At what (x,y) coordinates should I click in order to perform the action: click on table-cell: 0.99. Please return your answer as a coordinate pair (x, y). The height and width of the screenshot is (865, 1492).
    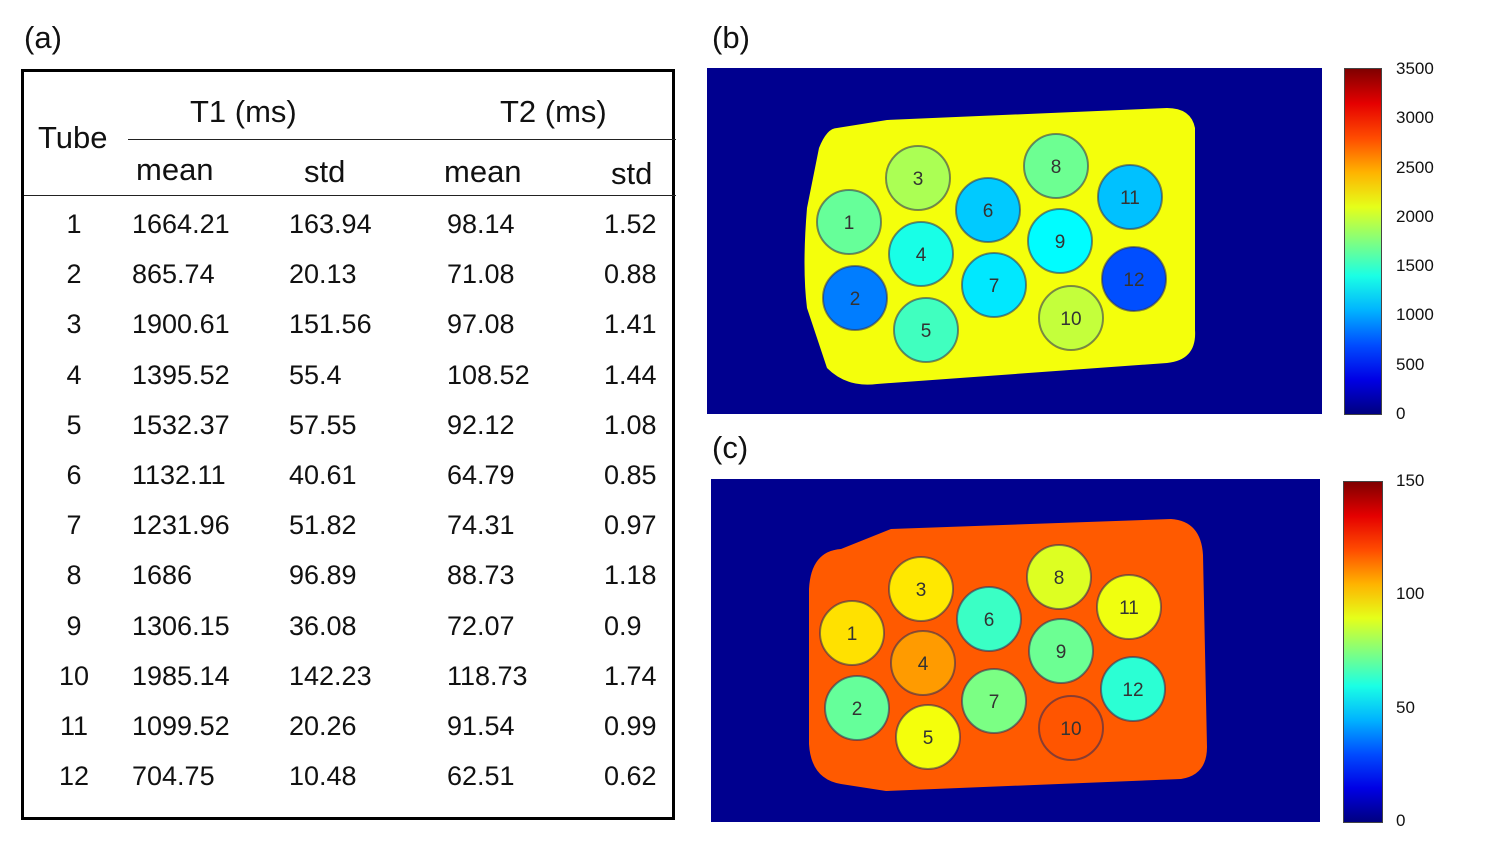
    Looking at the image, I should click on (630, 726).